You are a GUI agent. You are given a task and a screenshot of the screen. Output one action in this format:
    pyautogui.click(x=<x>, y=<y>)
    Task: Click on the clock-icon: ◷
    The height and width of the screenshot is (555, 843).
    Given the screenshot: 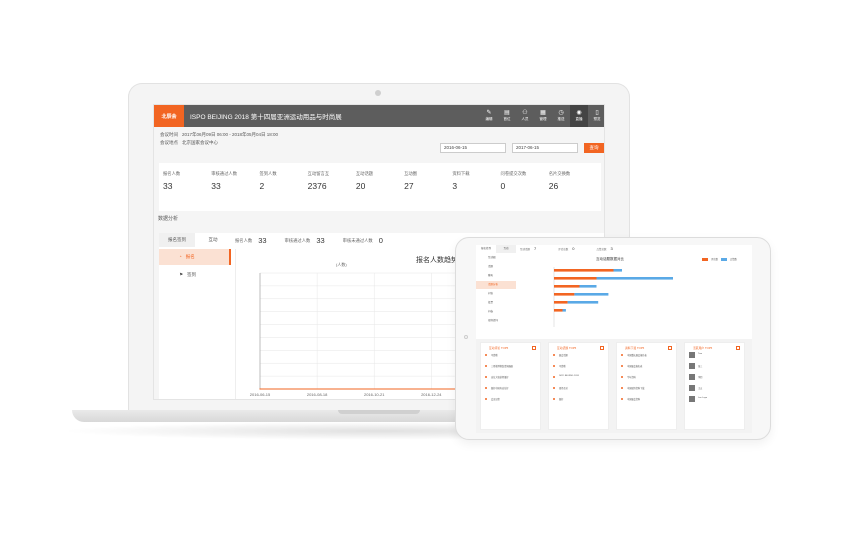 What is the action you would take?
    pyautogui.click(x=561, y=113)
    